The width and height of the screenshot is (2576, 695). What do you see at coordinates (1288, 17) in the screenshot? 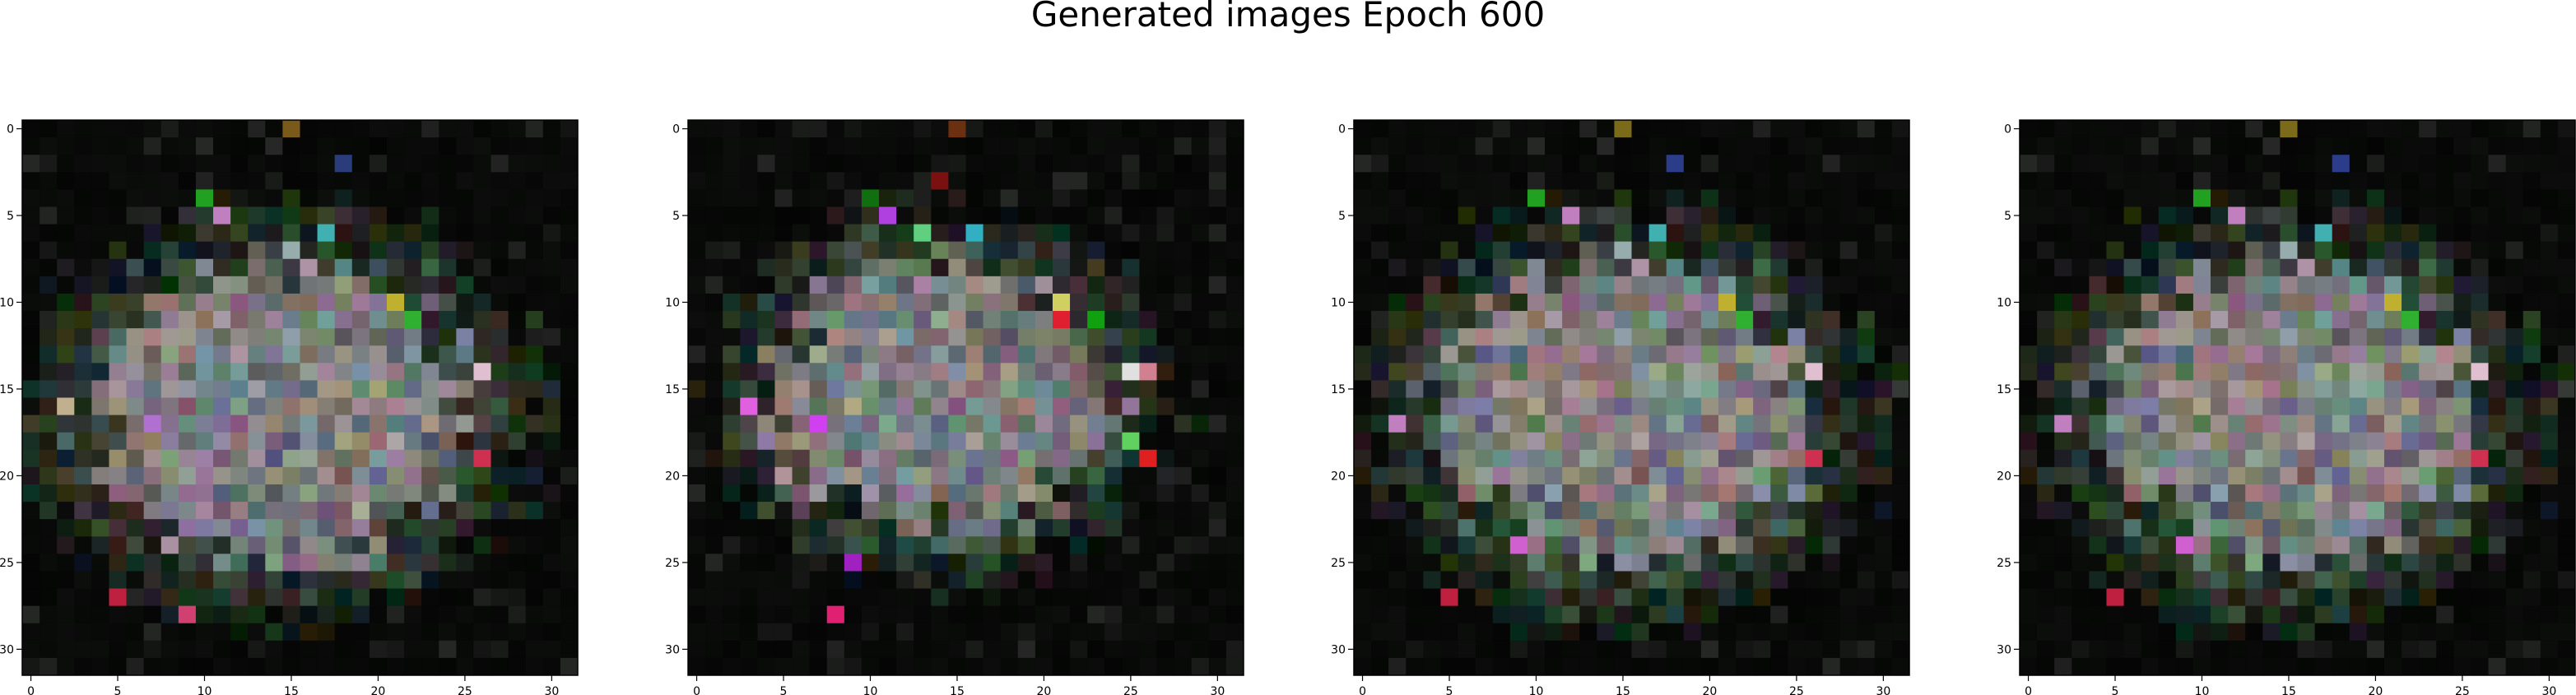
I see `figure-title: Generated images Epoch 600` at bounding box center [1288, 17].